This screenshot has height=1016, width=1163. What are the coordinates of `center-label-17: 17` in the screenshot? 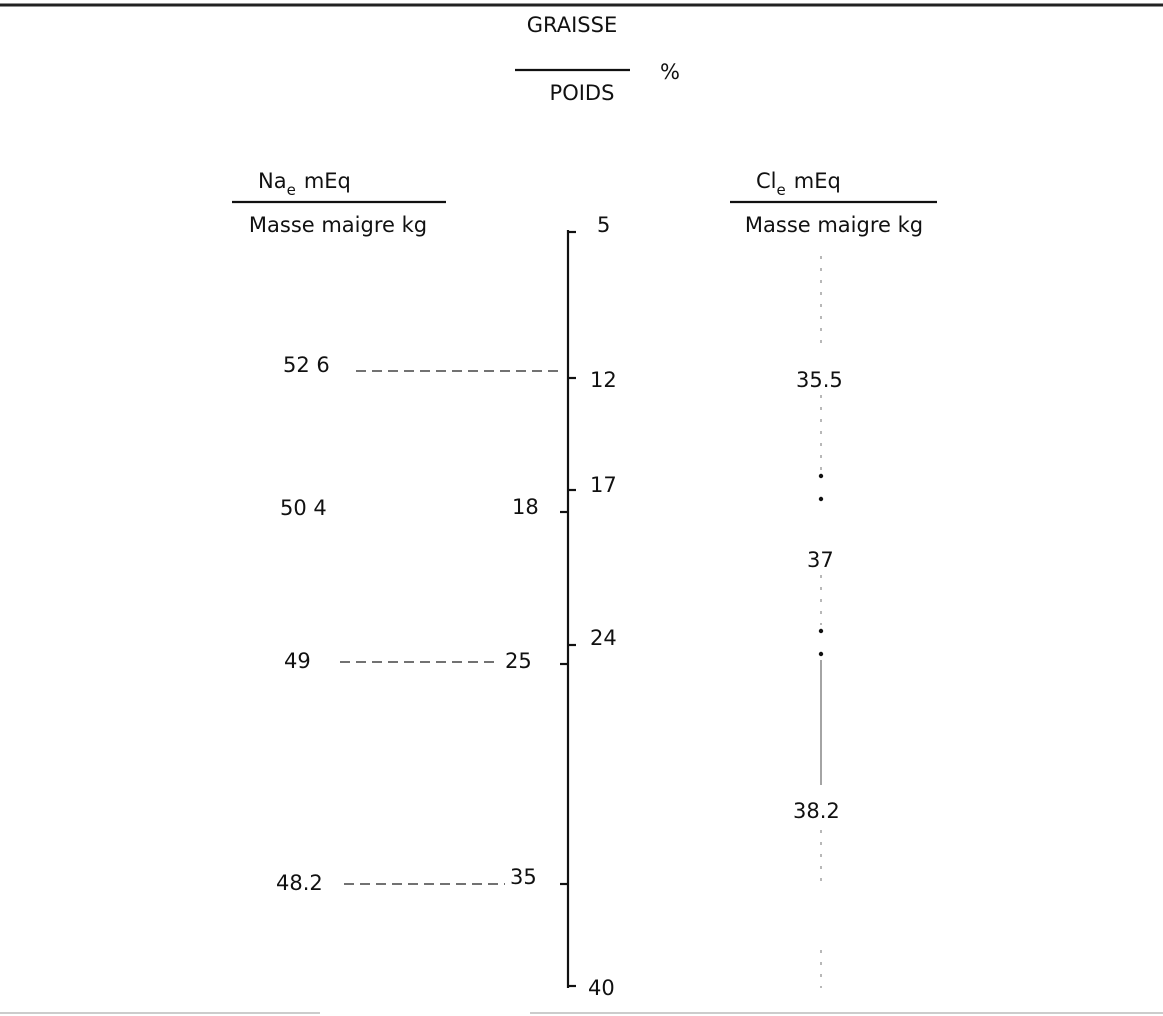 It's located at (603, 485).